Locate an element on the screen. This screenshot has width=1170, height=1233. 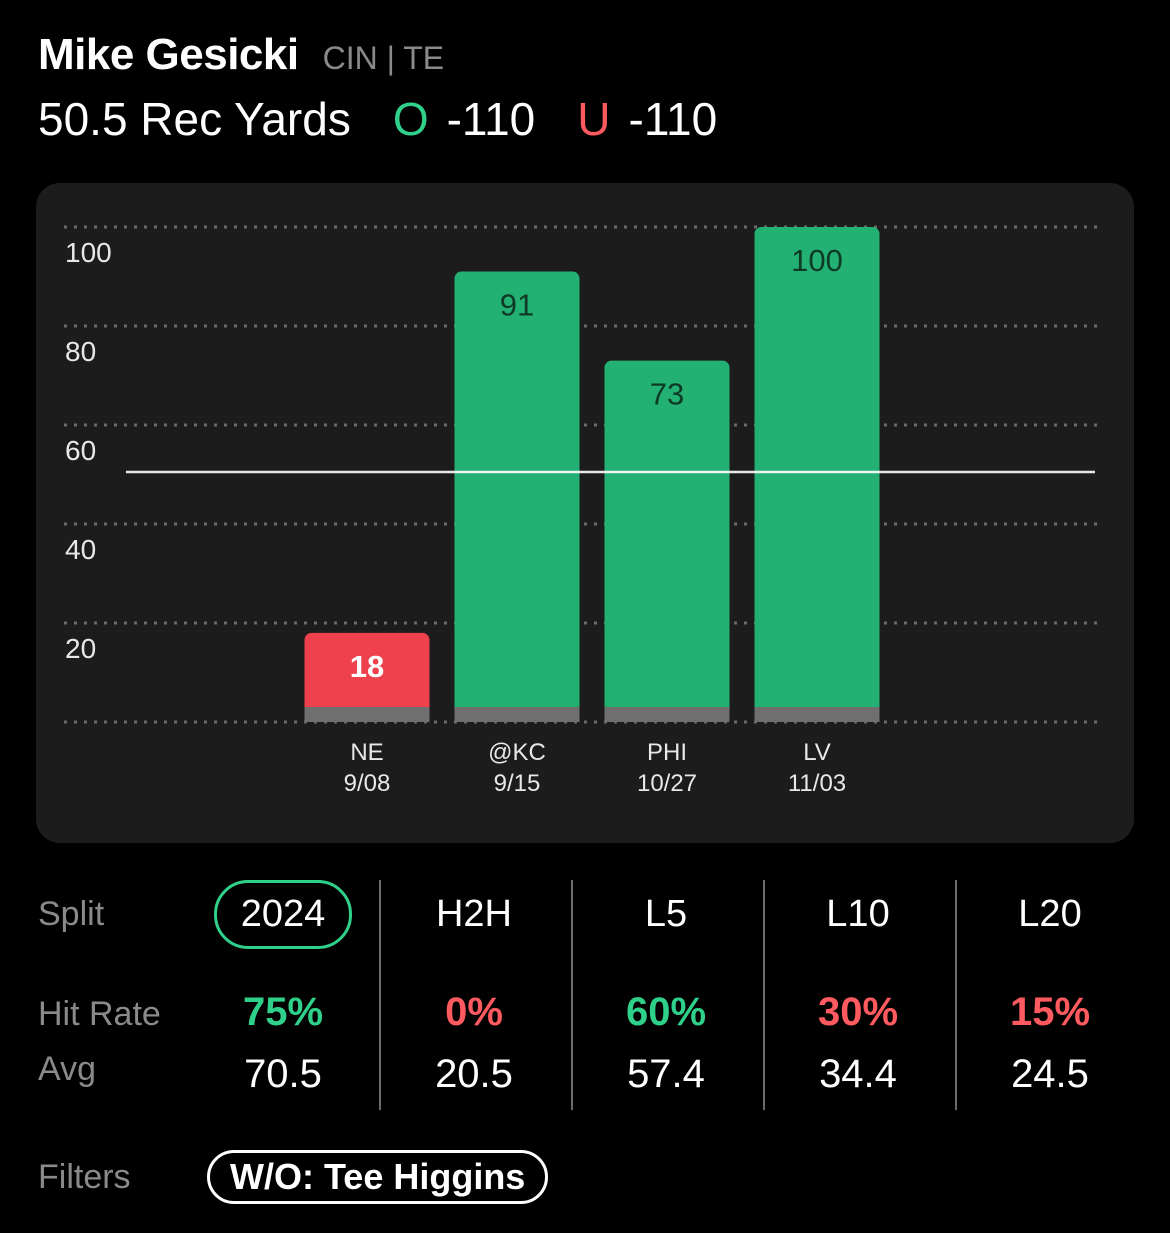
bar-ne is located at coordinates (367, 677).